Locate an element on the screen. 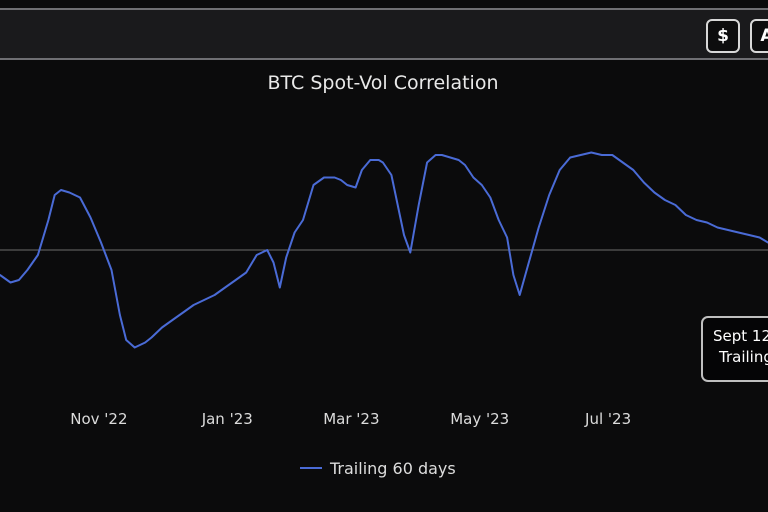  legend-swatch-line is located at coordinates (311, 468).